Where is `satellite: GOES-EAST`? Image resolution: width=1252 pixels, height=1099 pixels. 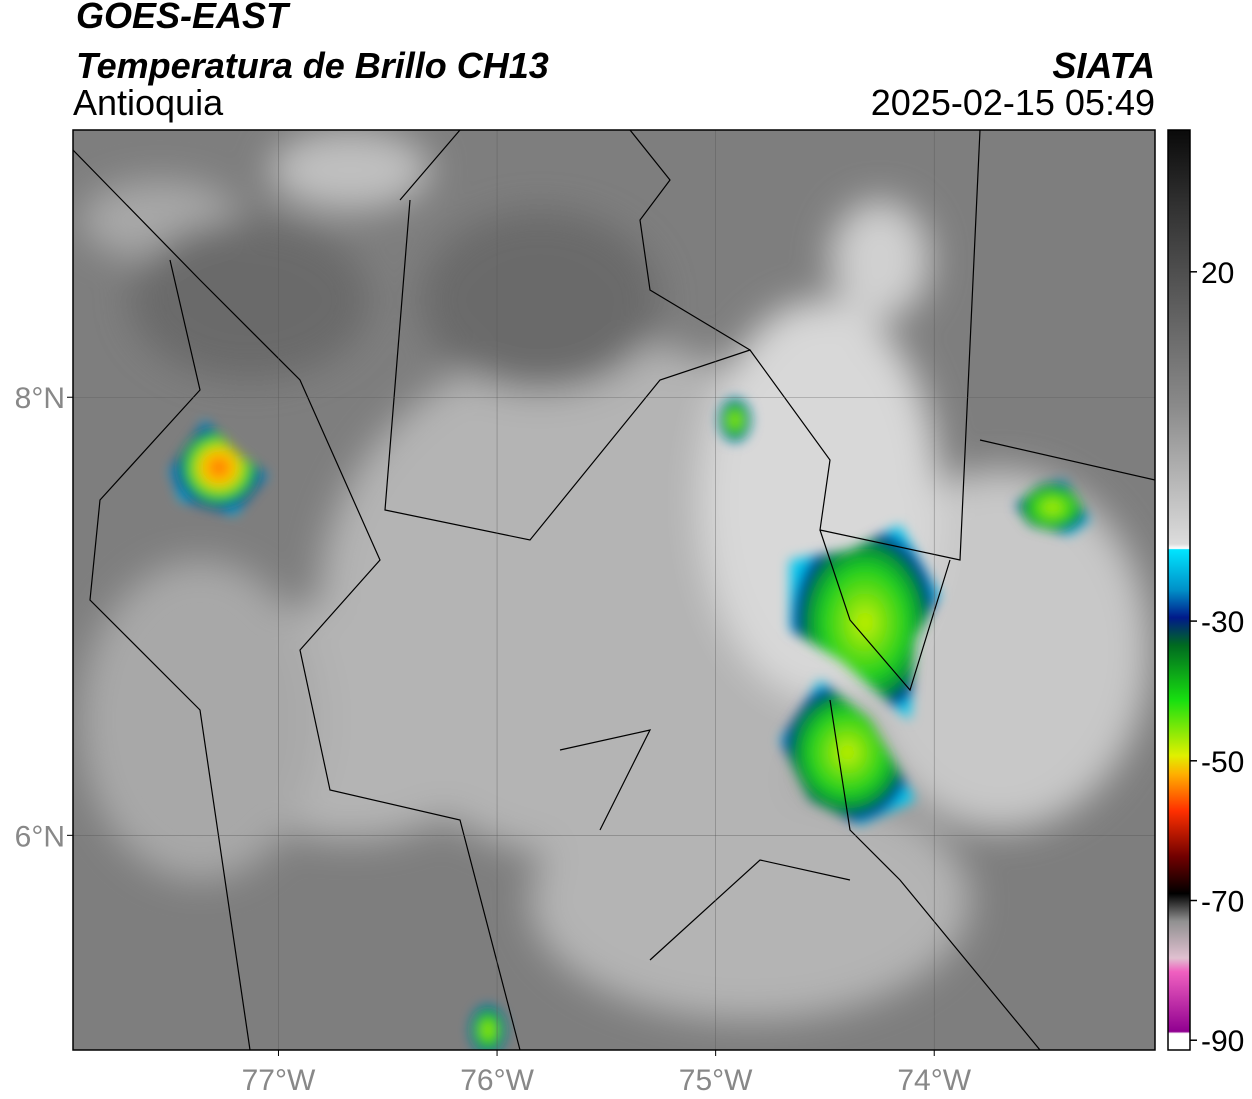 satellite: GOES-EAST is located at coordinates (183, 18).